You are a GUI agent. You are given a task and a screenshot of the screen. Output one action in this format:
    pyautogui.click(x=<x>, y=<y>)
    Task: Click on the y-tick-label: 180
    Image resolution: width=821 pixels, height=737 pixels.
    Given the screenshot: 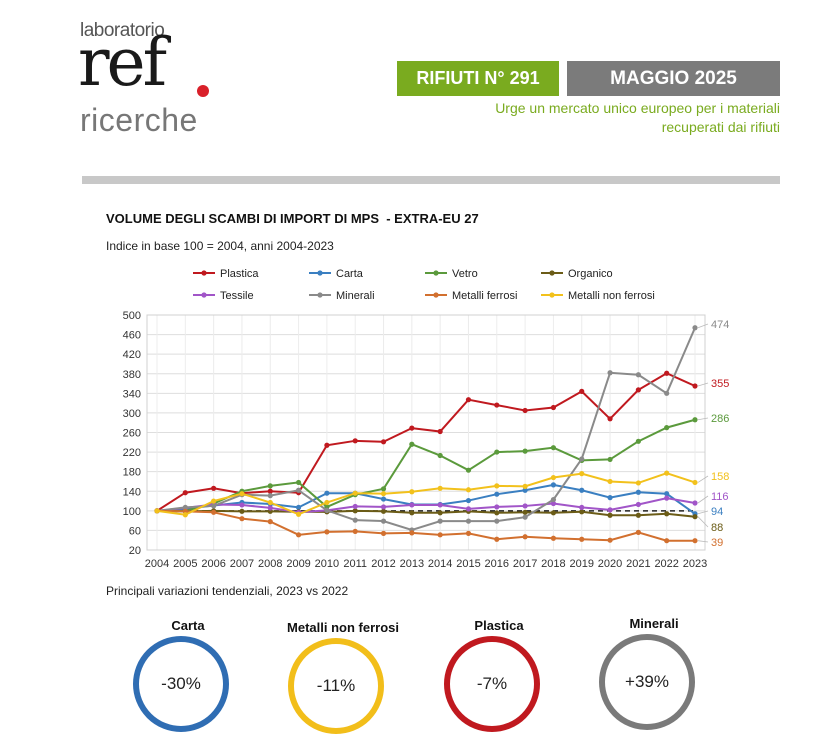 What is the action you would take?
    pyautogui.click(x=132, y=473)
    